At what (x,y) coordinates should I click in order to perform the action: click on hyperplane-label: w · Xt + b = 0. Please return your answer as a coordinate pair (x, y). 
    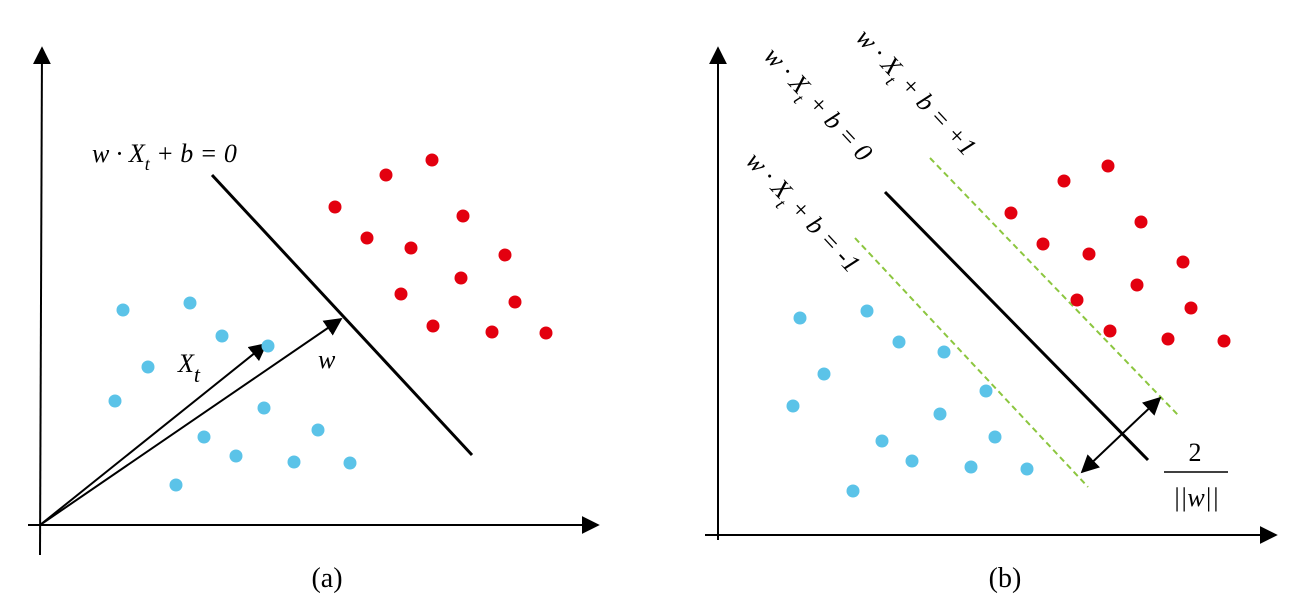
    Looking at the image, I should click on (164, 156).